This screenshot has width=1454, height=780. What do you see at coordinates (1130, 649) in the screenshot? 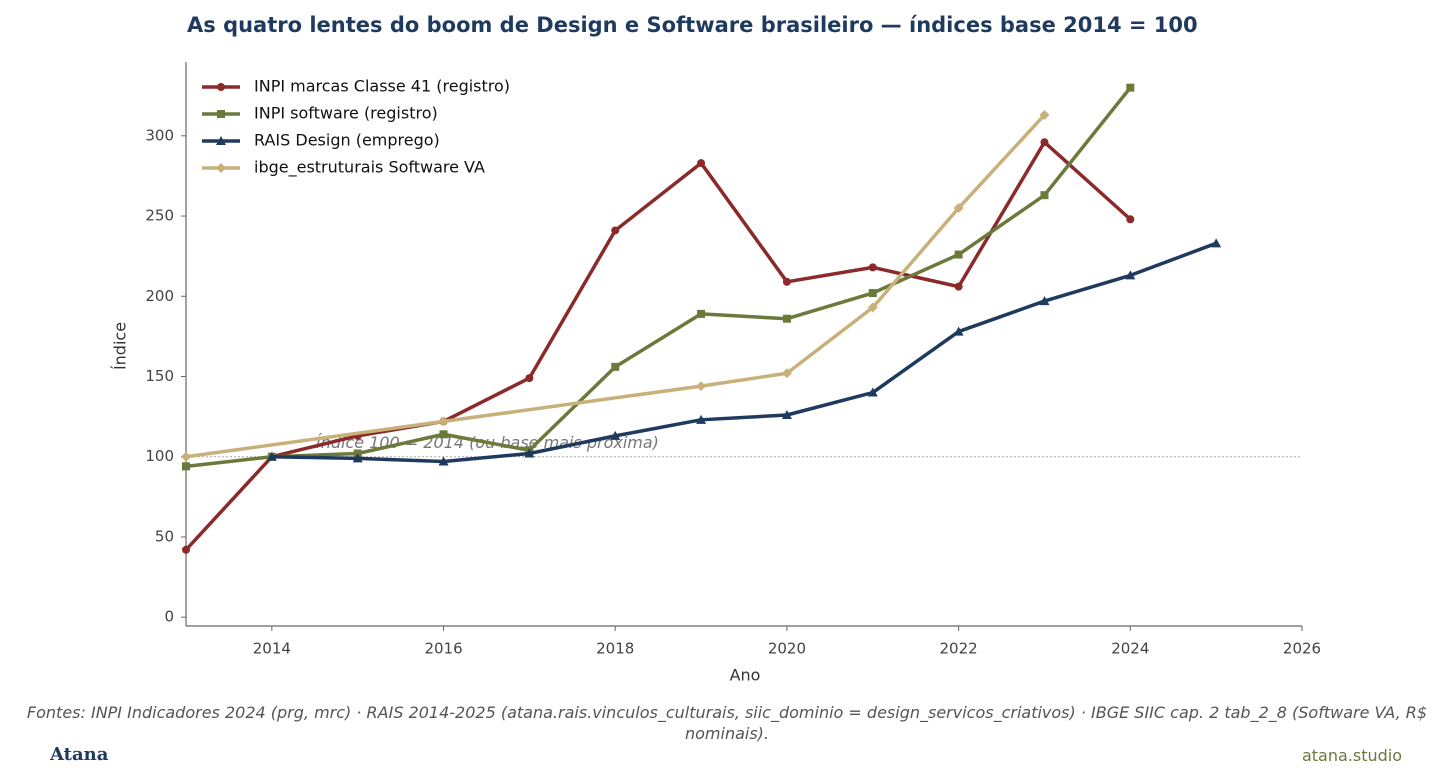
I see `x-tick-label: 2024` at bounding box center [1130, 649].